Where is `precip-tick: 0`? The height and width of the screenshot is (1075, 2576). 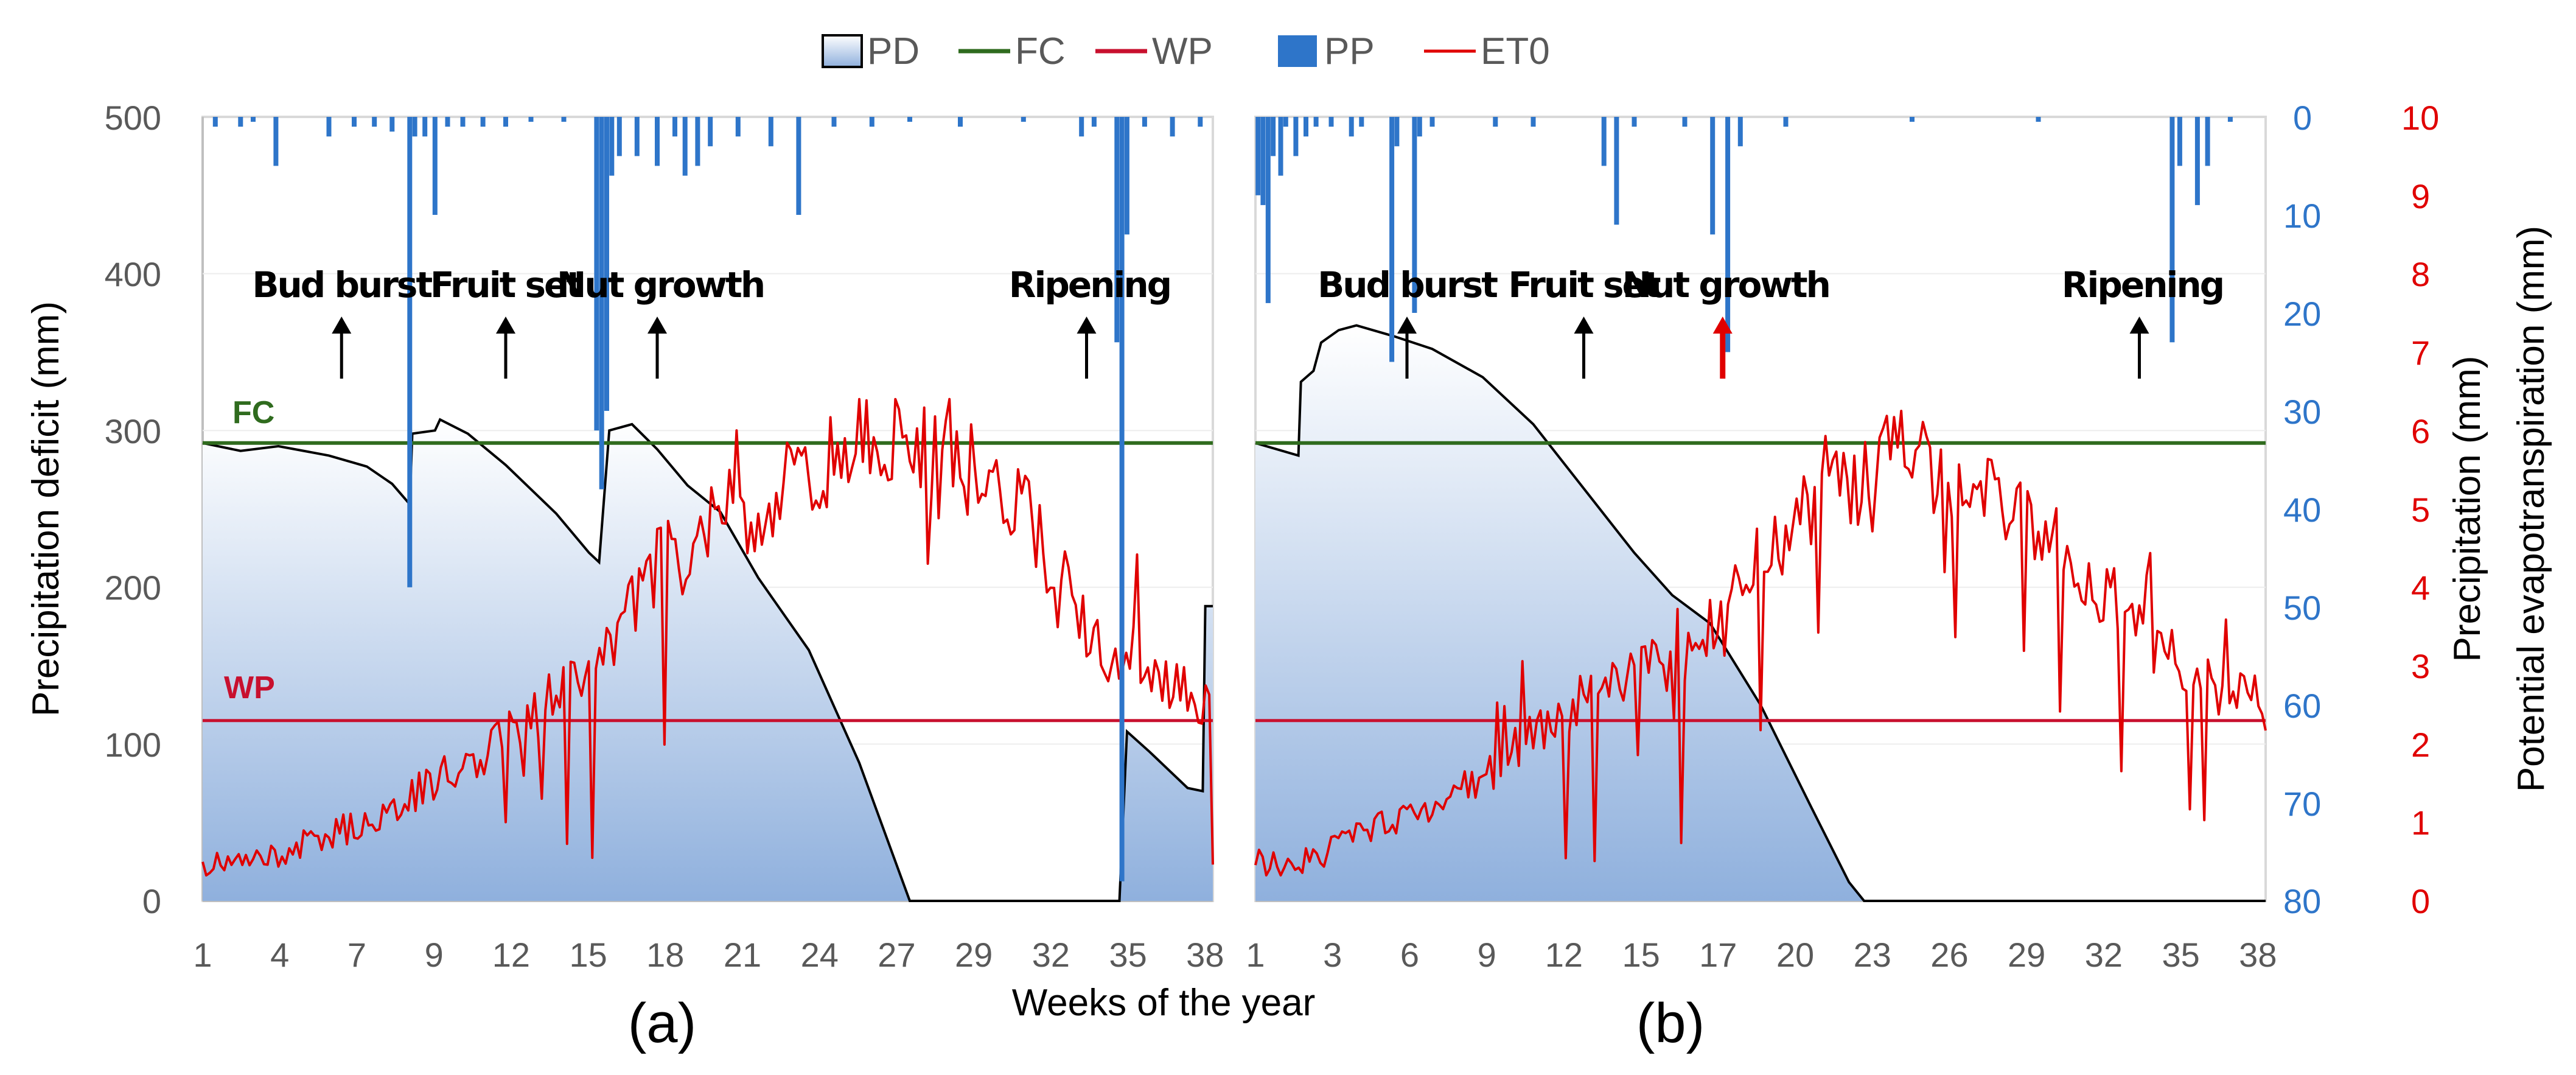
precip-tick: 0 is located at coordinates (2302, 118).